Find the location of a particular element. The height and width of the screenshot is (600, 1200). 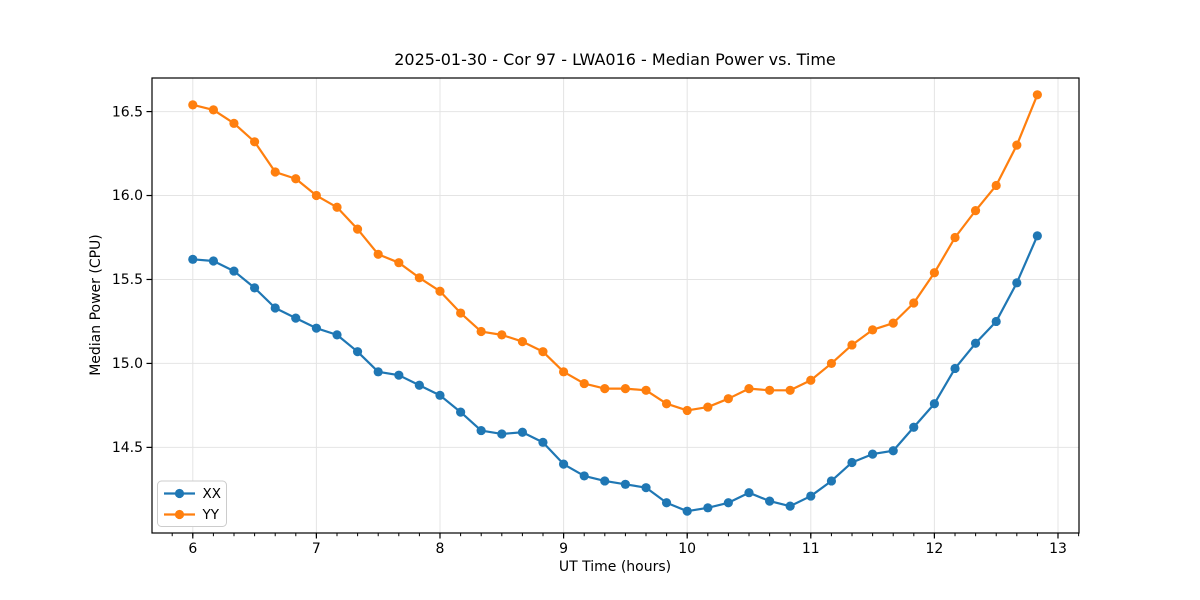

y-tick-label: 16.0 is located at coordinates (127, 196).